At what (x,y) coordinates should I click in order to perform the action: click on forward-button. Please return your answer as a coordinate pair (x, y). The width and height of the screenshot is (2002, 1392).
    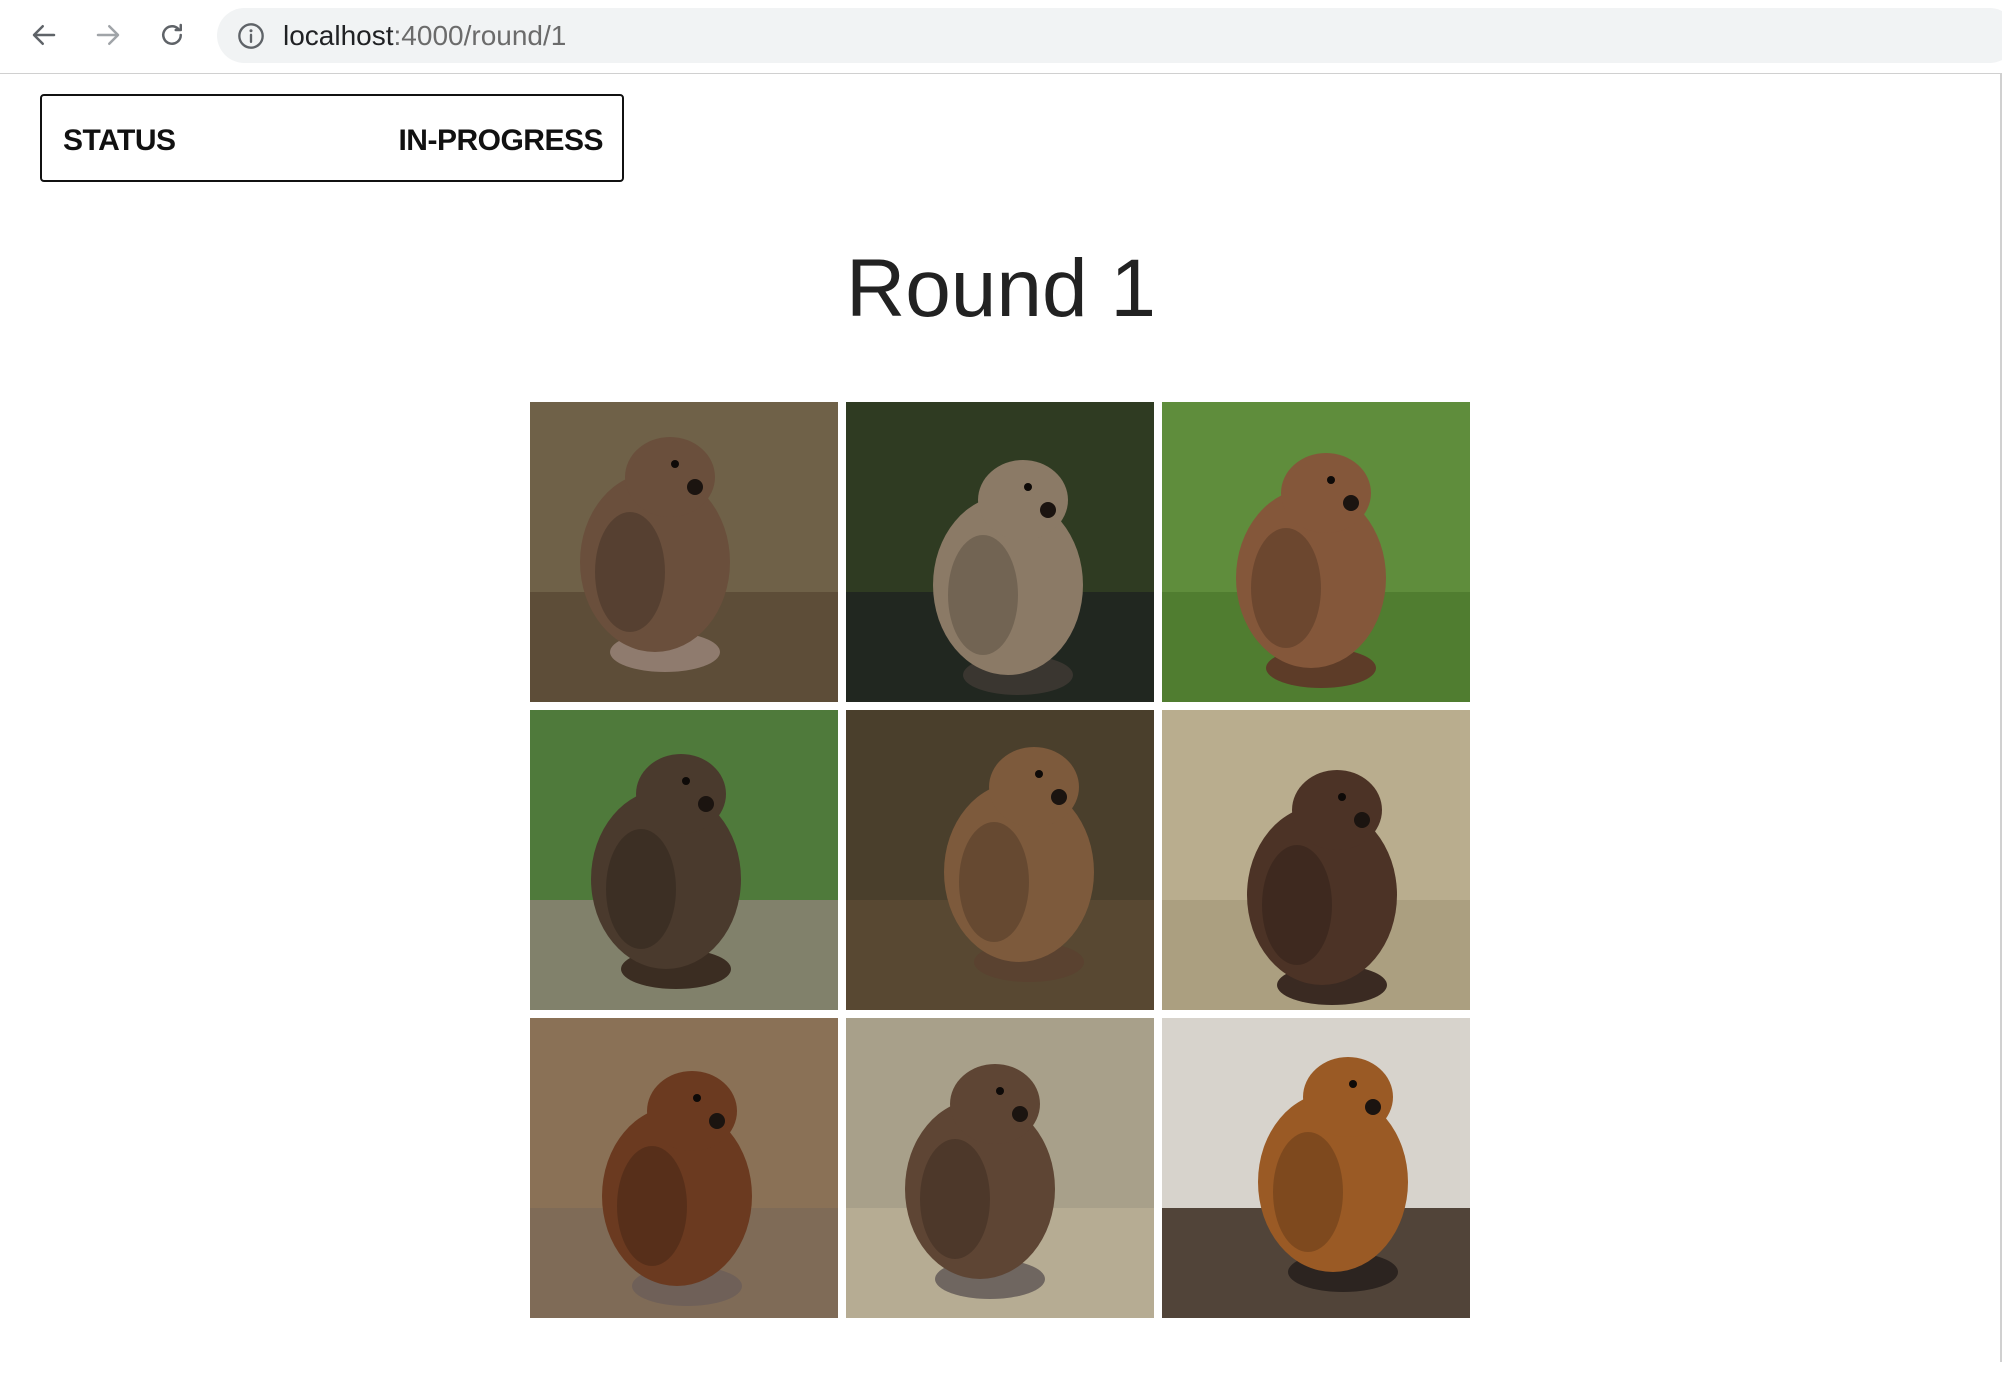
    Looking at the image, I should click on (108, 35).